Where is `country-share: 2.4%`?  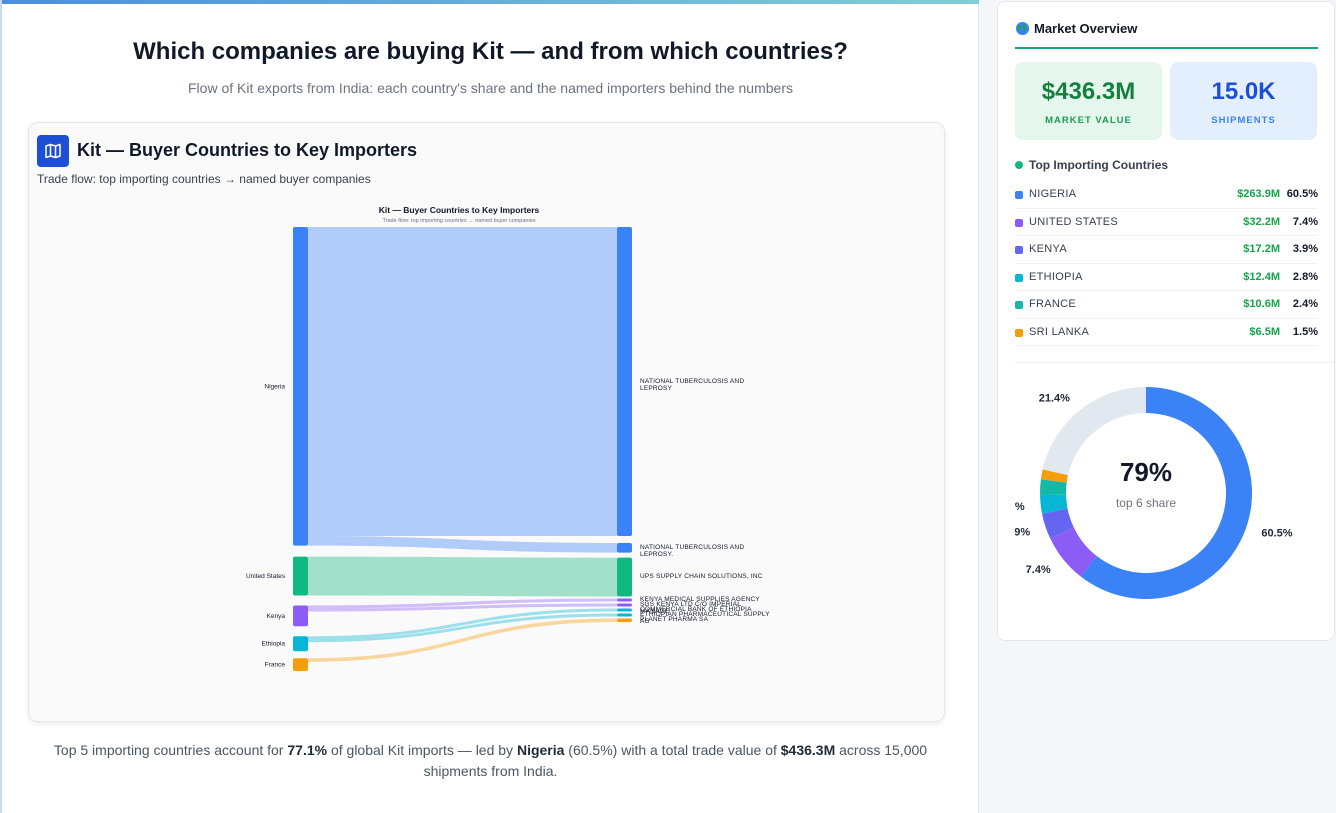
country-share: 2.4% is located at coordinates (1305, 304).